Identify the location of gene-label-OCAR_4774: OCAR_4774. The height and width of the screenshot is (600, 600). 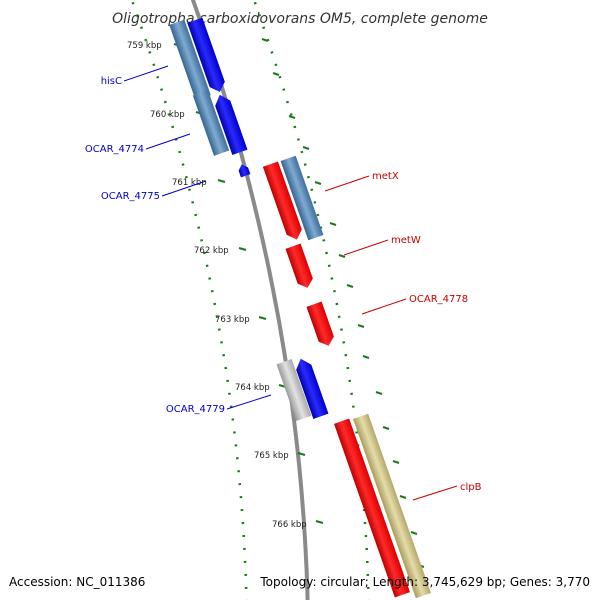
(114, 149).